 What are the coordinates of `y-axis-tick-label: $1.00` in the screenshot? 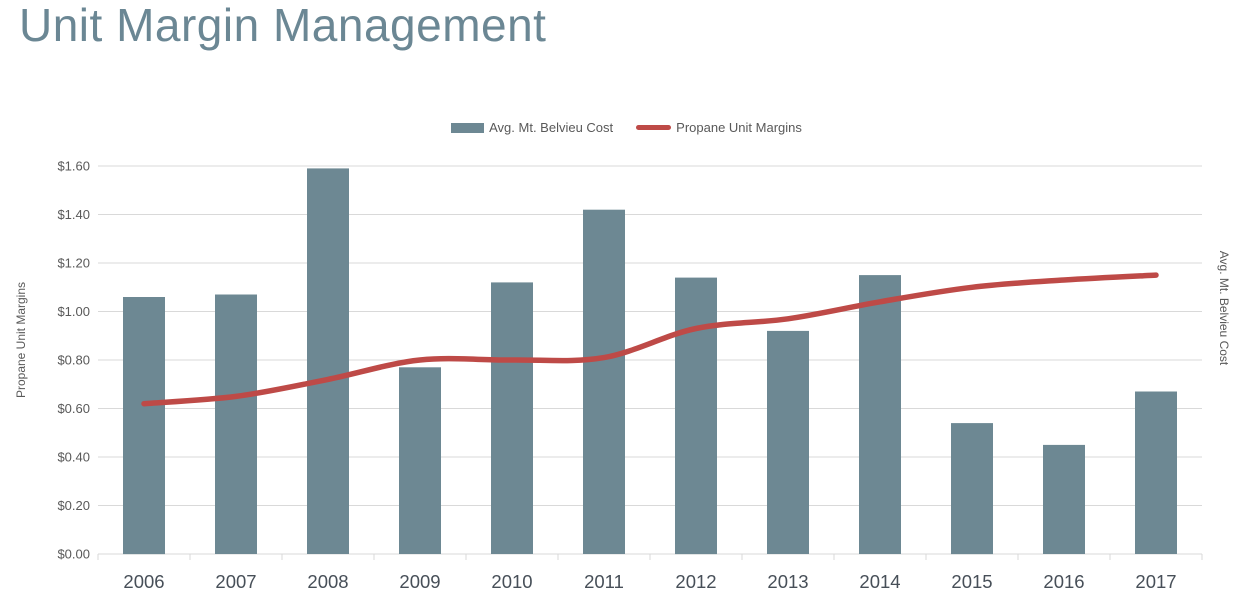 It's located at (73, 311).